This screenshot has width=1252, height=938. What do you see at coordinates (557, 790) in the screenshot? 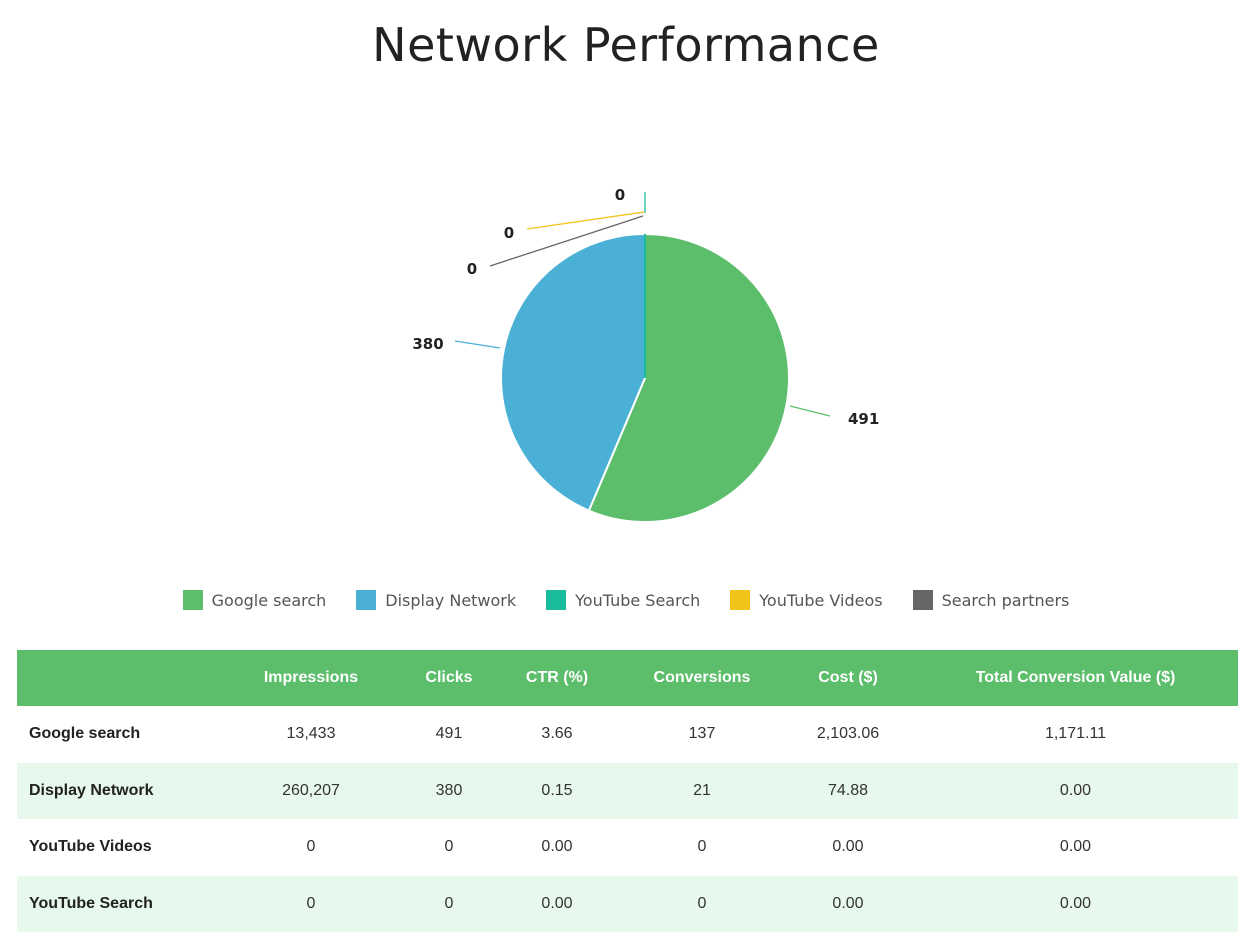
I see `table-cell: 0.15` at bounding box center [557, 790].